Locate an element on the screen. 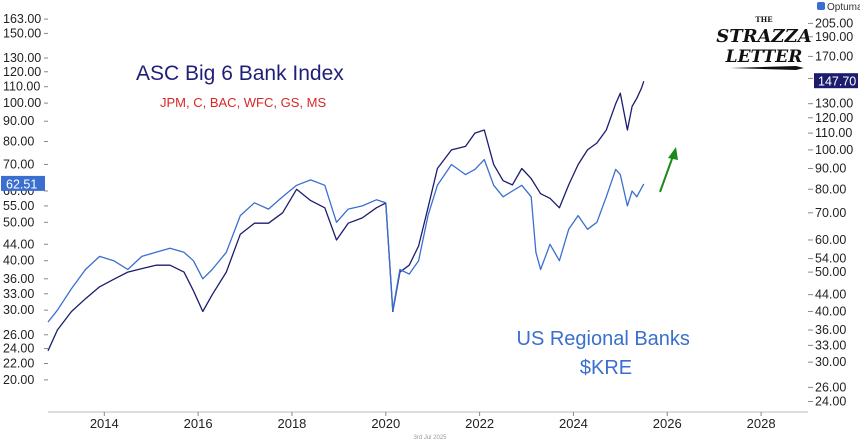  right-y-tick-label: 30.00 is located at coordinates (830, 362).